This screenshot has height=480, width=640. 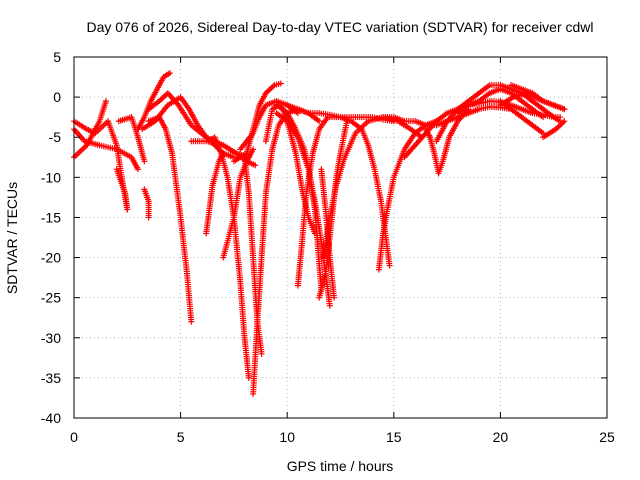 What do you see at coordinates (12, 238) in the screenshot?
I see `y-axis-label: SDTVAR / TECUs` at bounding box center [12, 238].